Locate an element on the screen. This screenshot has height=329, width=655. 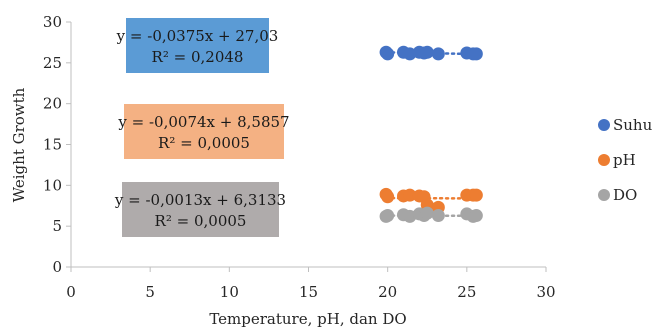
legend-label-ph: pH is located at coordinates (624, 160).